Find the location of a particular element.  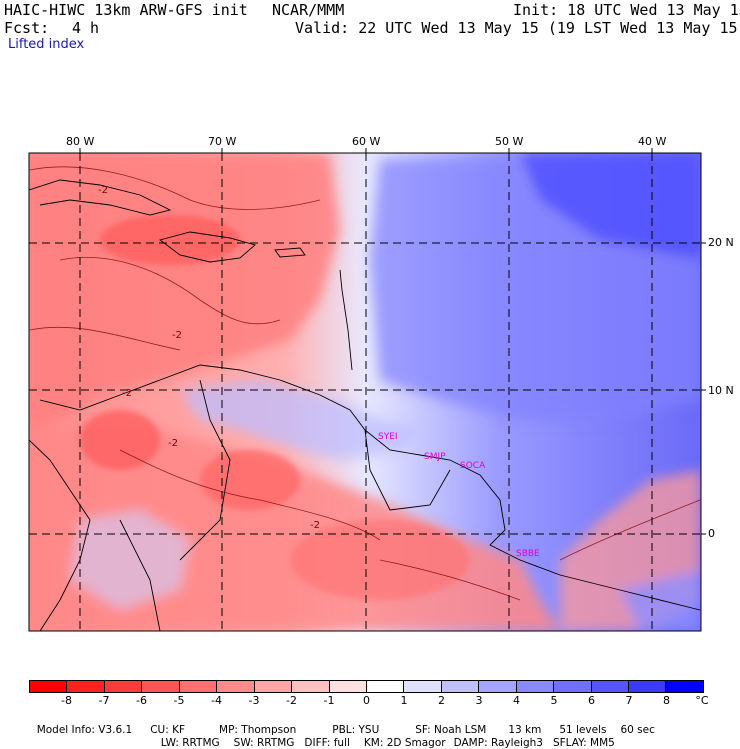

model-info-damp: DAMP: Rayleigh3 is located at coordinates (498, 743).